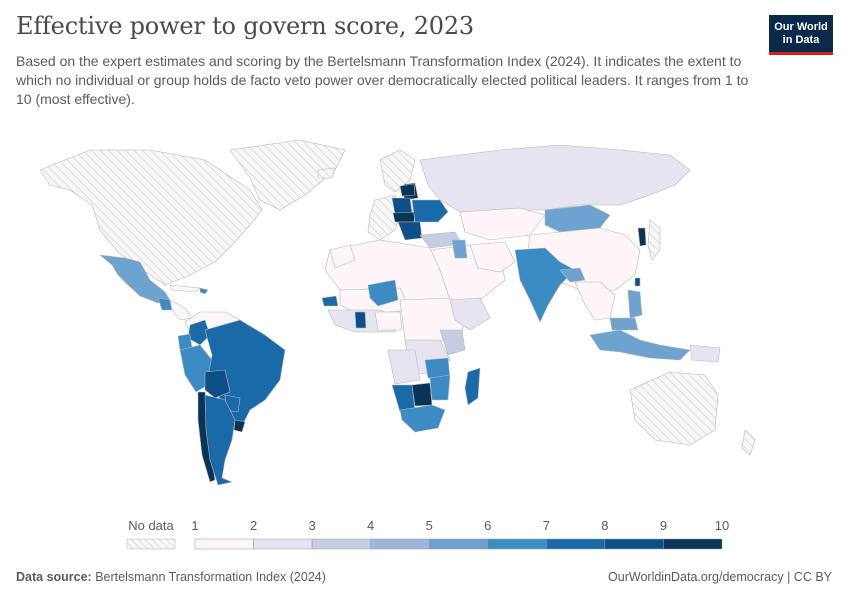 Image resolution: width=850 pixels, height=600 pixels. I want to click on country-png, so click(705, 353).